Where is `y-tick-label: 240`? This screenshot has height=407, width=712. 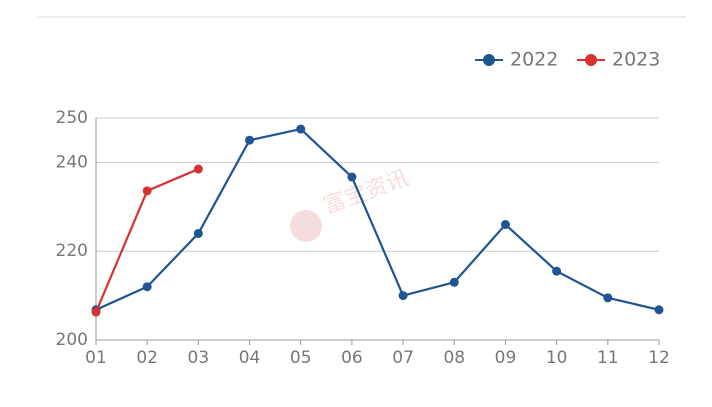 y-tick-label: 240 is located at coordinates (72, 162).